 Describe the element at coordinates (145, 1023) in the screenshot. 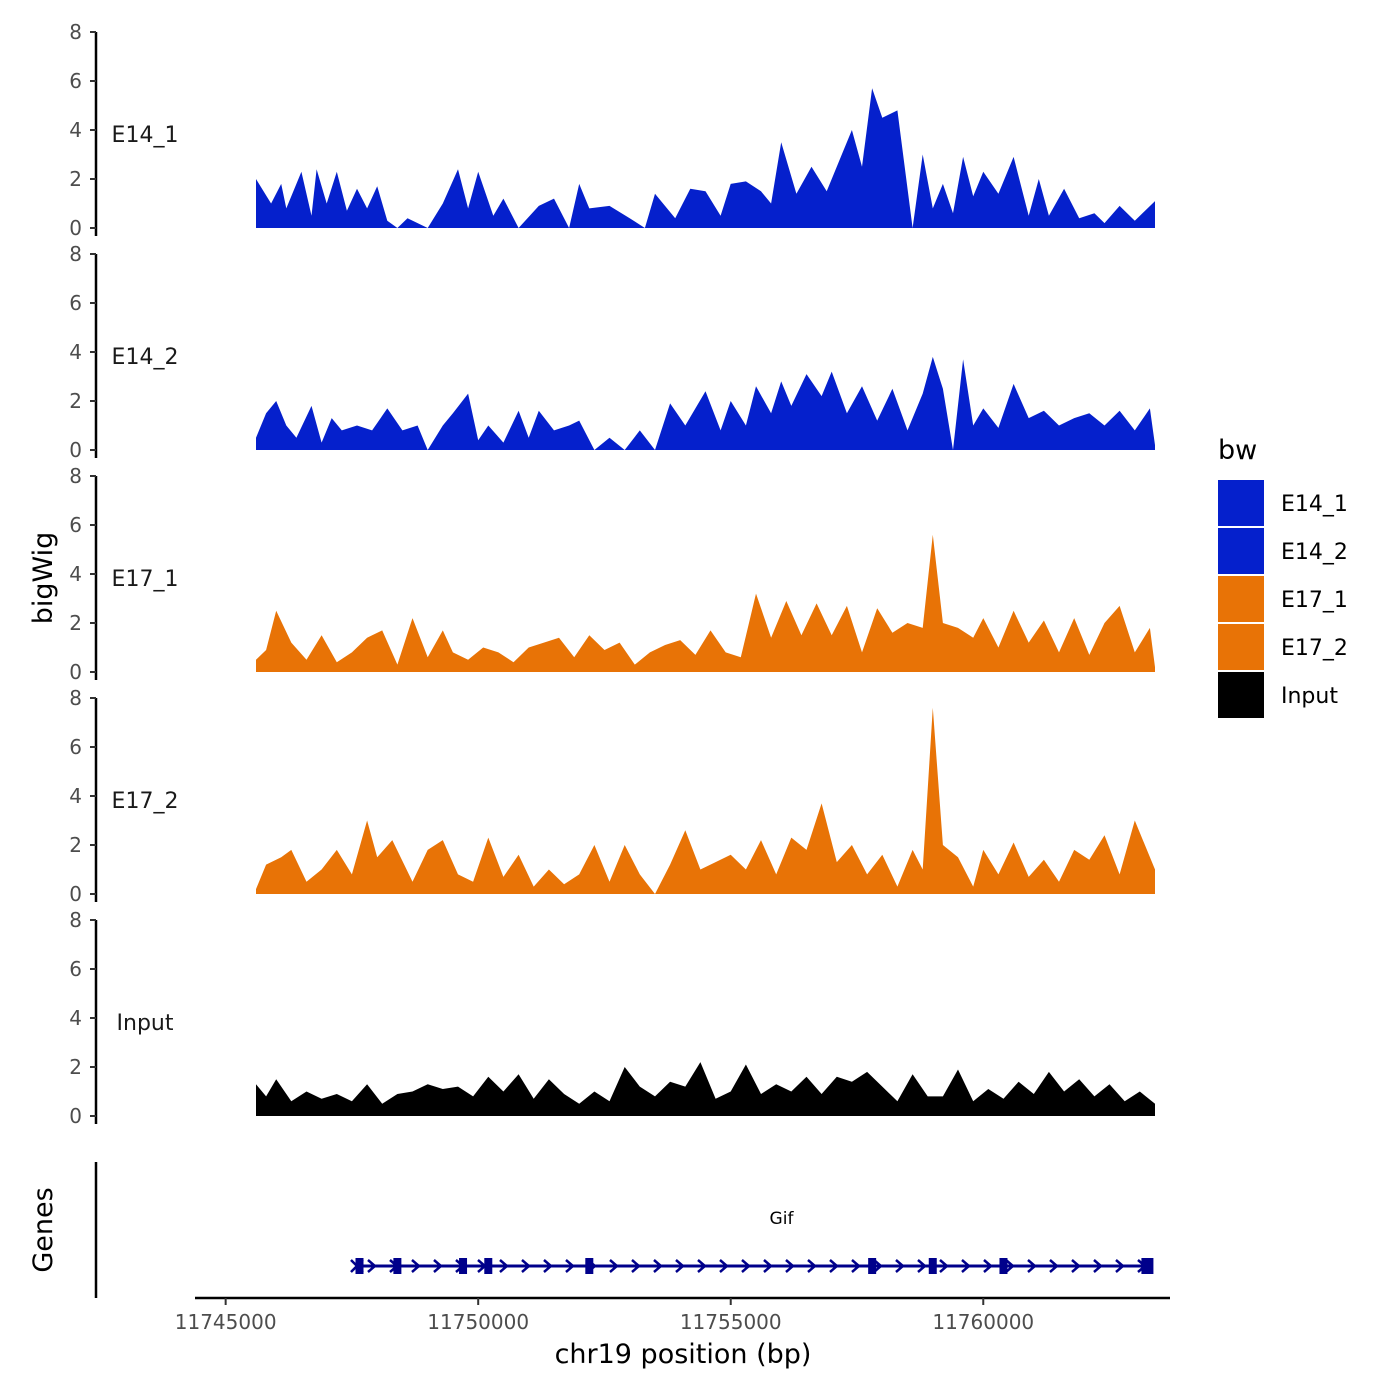

I see `track-label-Input: Input` at that location.